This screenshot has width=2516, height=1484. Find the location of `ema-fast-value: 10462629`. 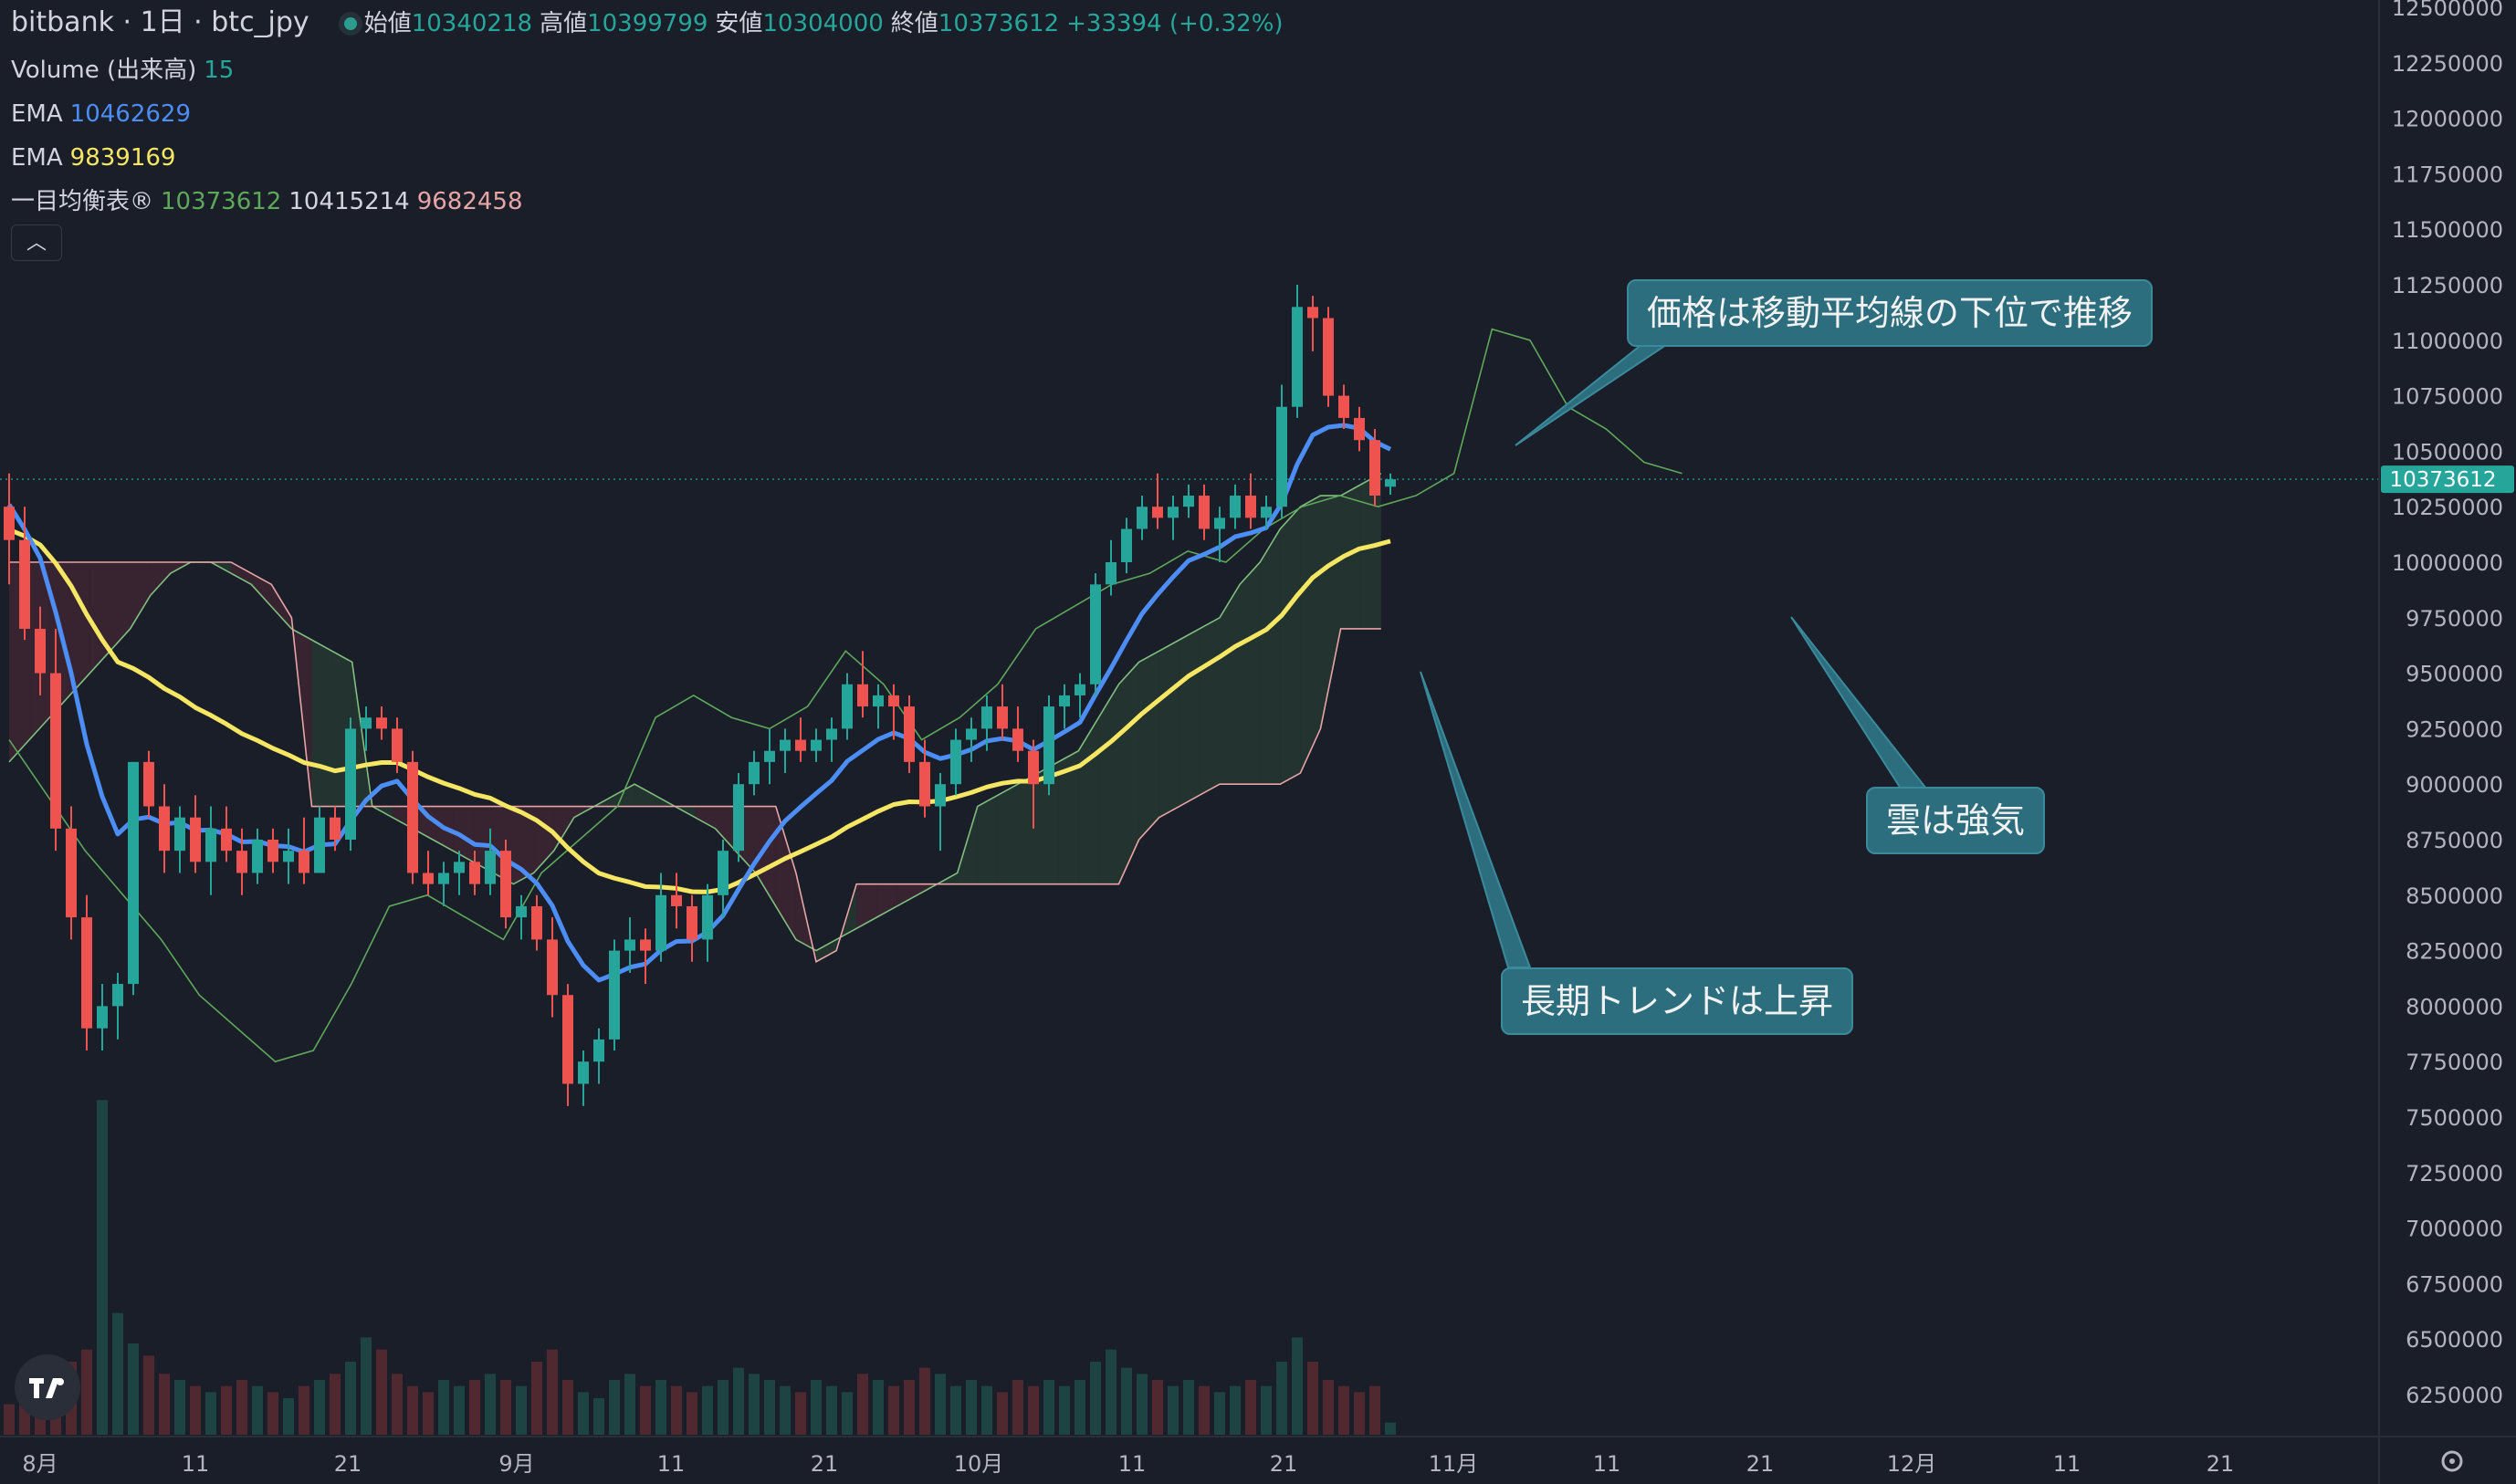

ema-fast-value: 10462629 is located at coordinates (130, 114).